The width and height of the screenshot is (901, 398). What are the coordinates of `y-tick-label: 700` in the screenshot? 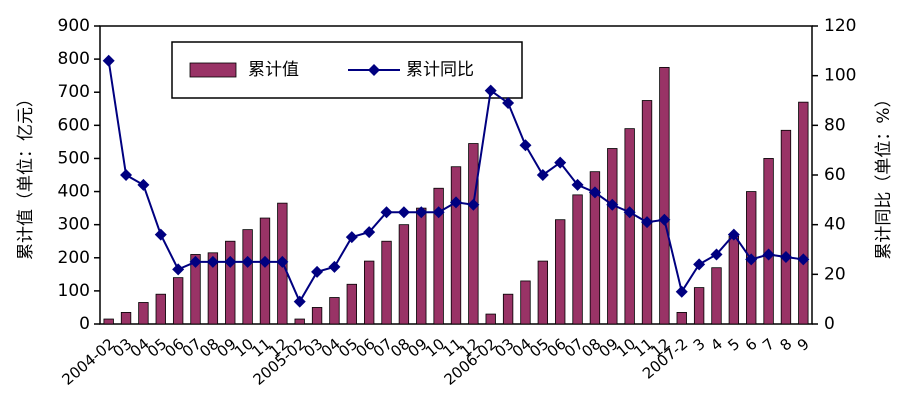 It's located at (74, 92).